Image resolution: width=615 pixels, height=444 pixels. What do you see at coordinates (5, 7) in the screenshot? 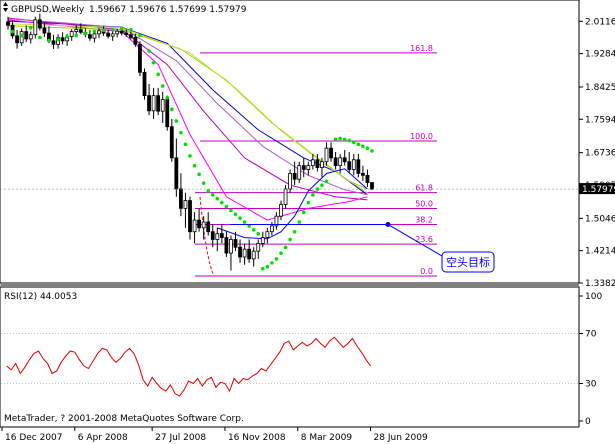
I see `header-icon` at bounding box center [5, 7].